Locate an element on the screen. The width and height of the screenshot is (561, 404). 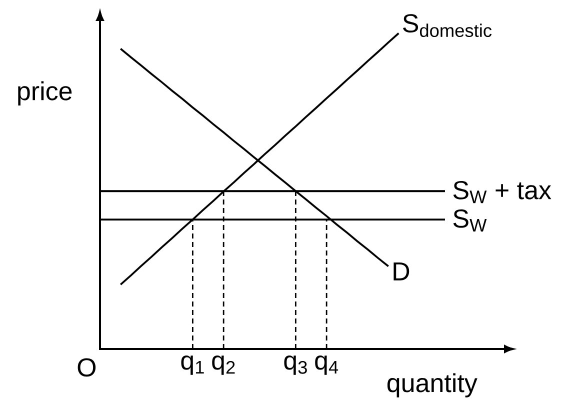
y-axis-title: price is located at coordinates (45, 93).